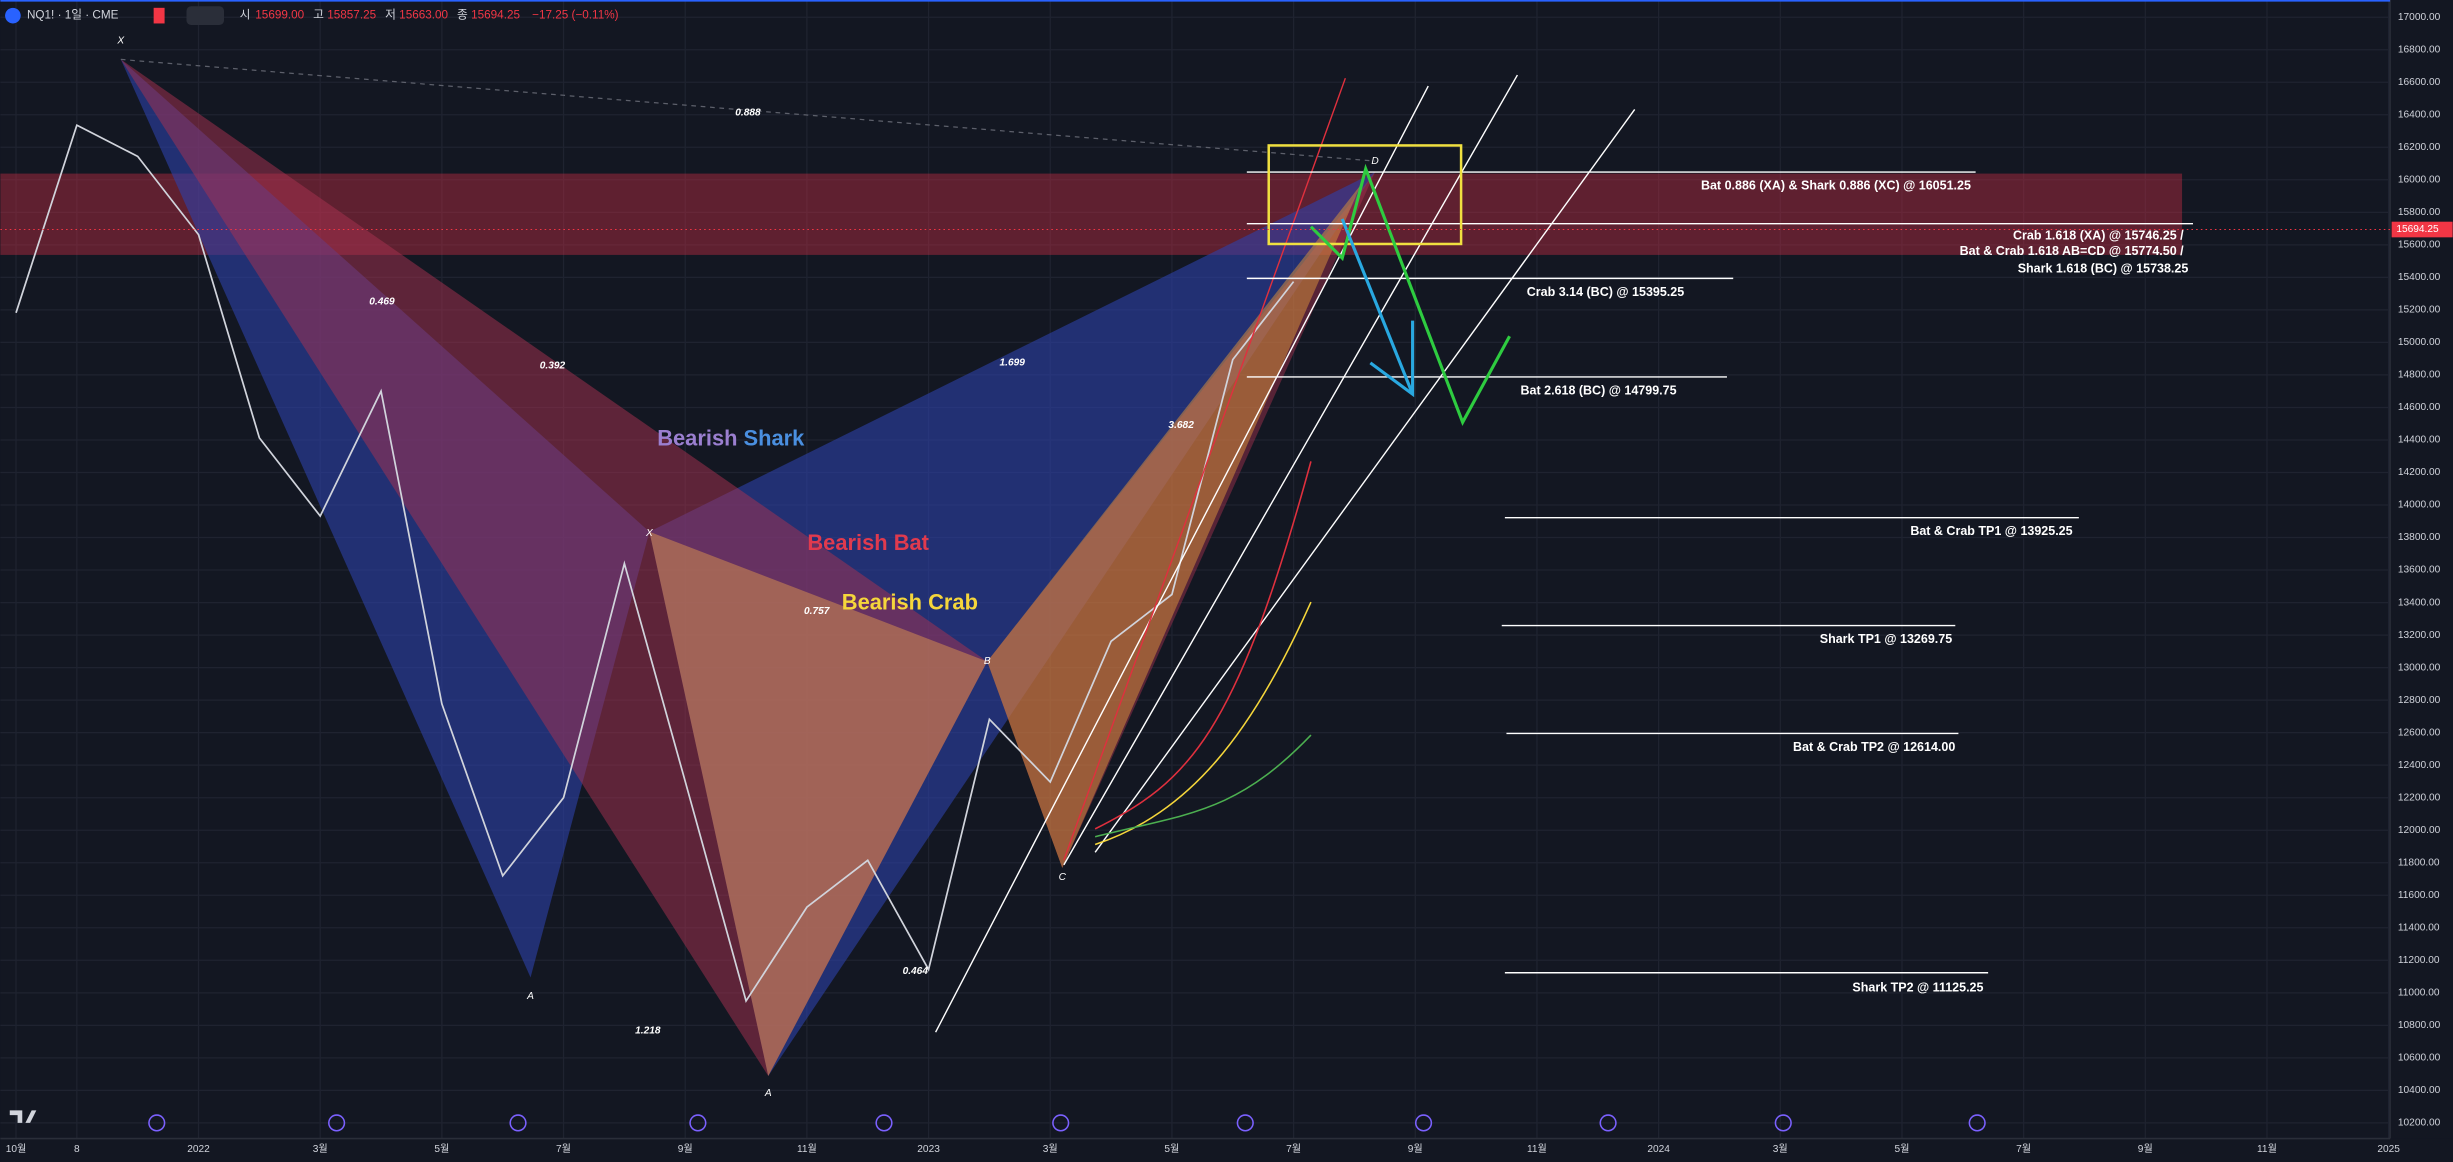  Describe the element at coordinates (2419, 960) in the screenshot. I see `y-tick-label: 11200.00` at that location.